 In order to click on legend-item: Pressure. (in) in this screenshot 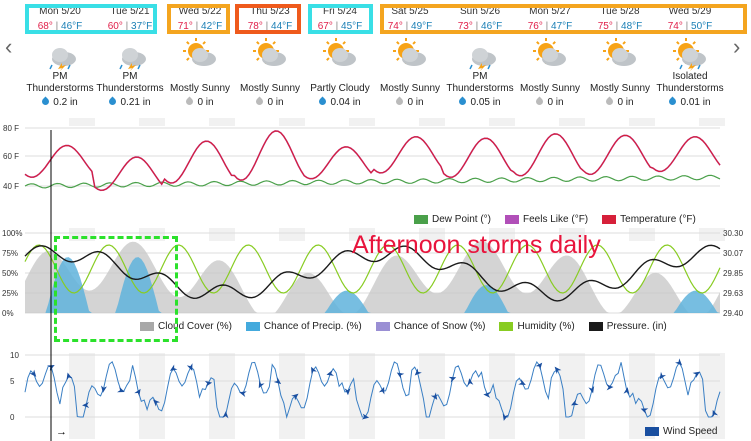, I will do `click(627, 326)`.